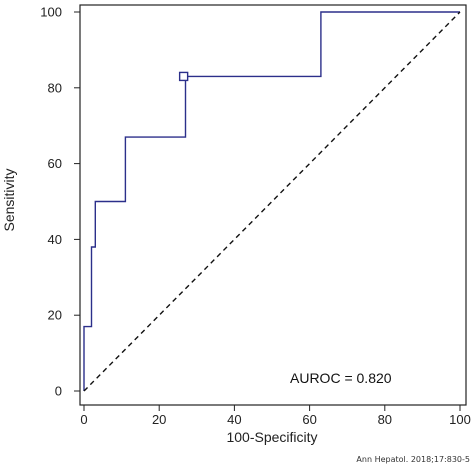  I want to click on optimal-cutoff-marker, so click(183, 76).